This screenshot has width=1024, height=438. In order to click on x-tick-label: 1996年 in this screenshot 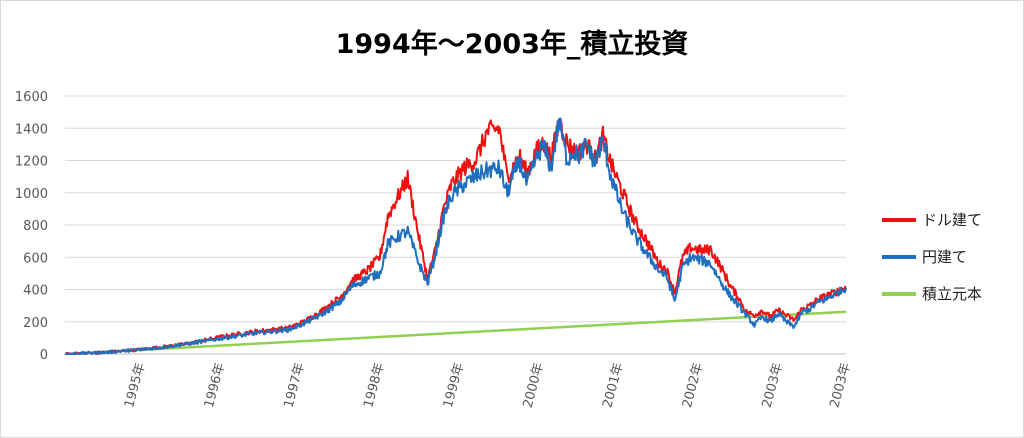, I will do `click(215, 385)`.